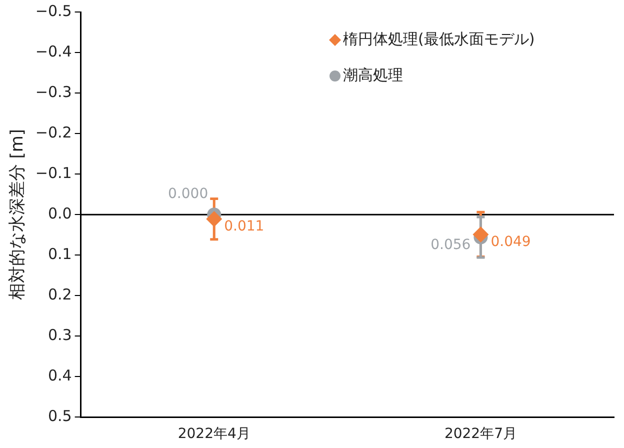  What do you see at coordinates (53, 173) in the screenshot?
I see `y-tick-label: −0.1` at bounding box center [53, 173].